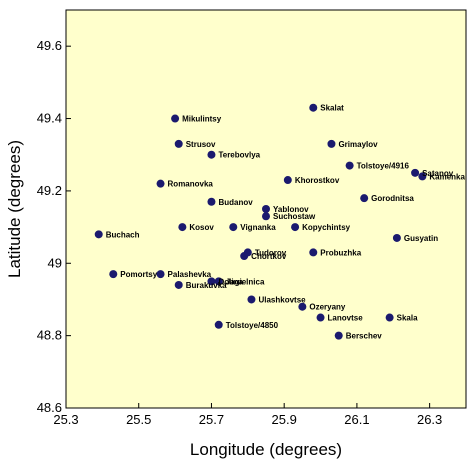 Image resolution: width=474 pixels, height=463 pixels. Describe the element at coordinates (49, 190) in the screenshot. I see `y-tick-label: 49.2` at that location.